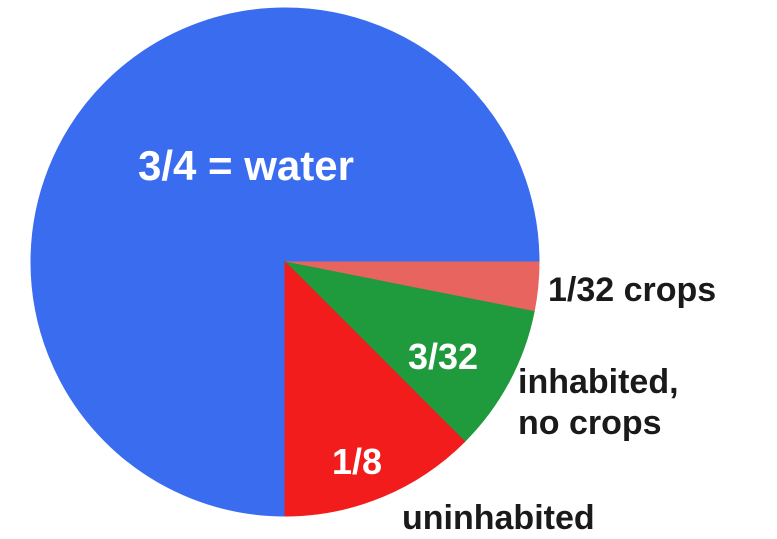 The height and width of the screenshot is (539, 777). I want to click on slice-label: 1/32 crops, so click(632, 290).